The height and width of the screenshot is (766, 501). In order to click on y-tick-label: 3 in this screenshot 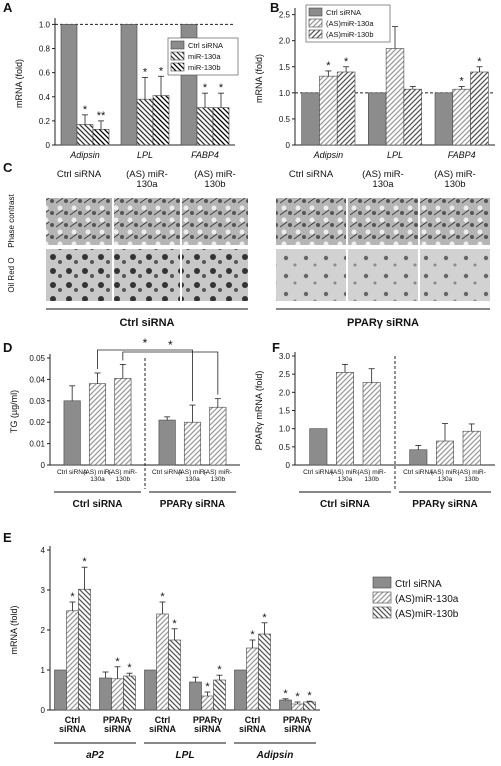, I will do `click(43, 590)`.